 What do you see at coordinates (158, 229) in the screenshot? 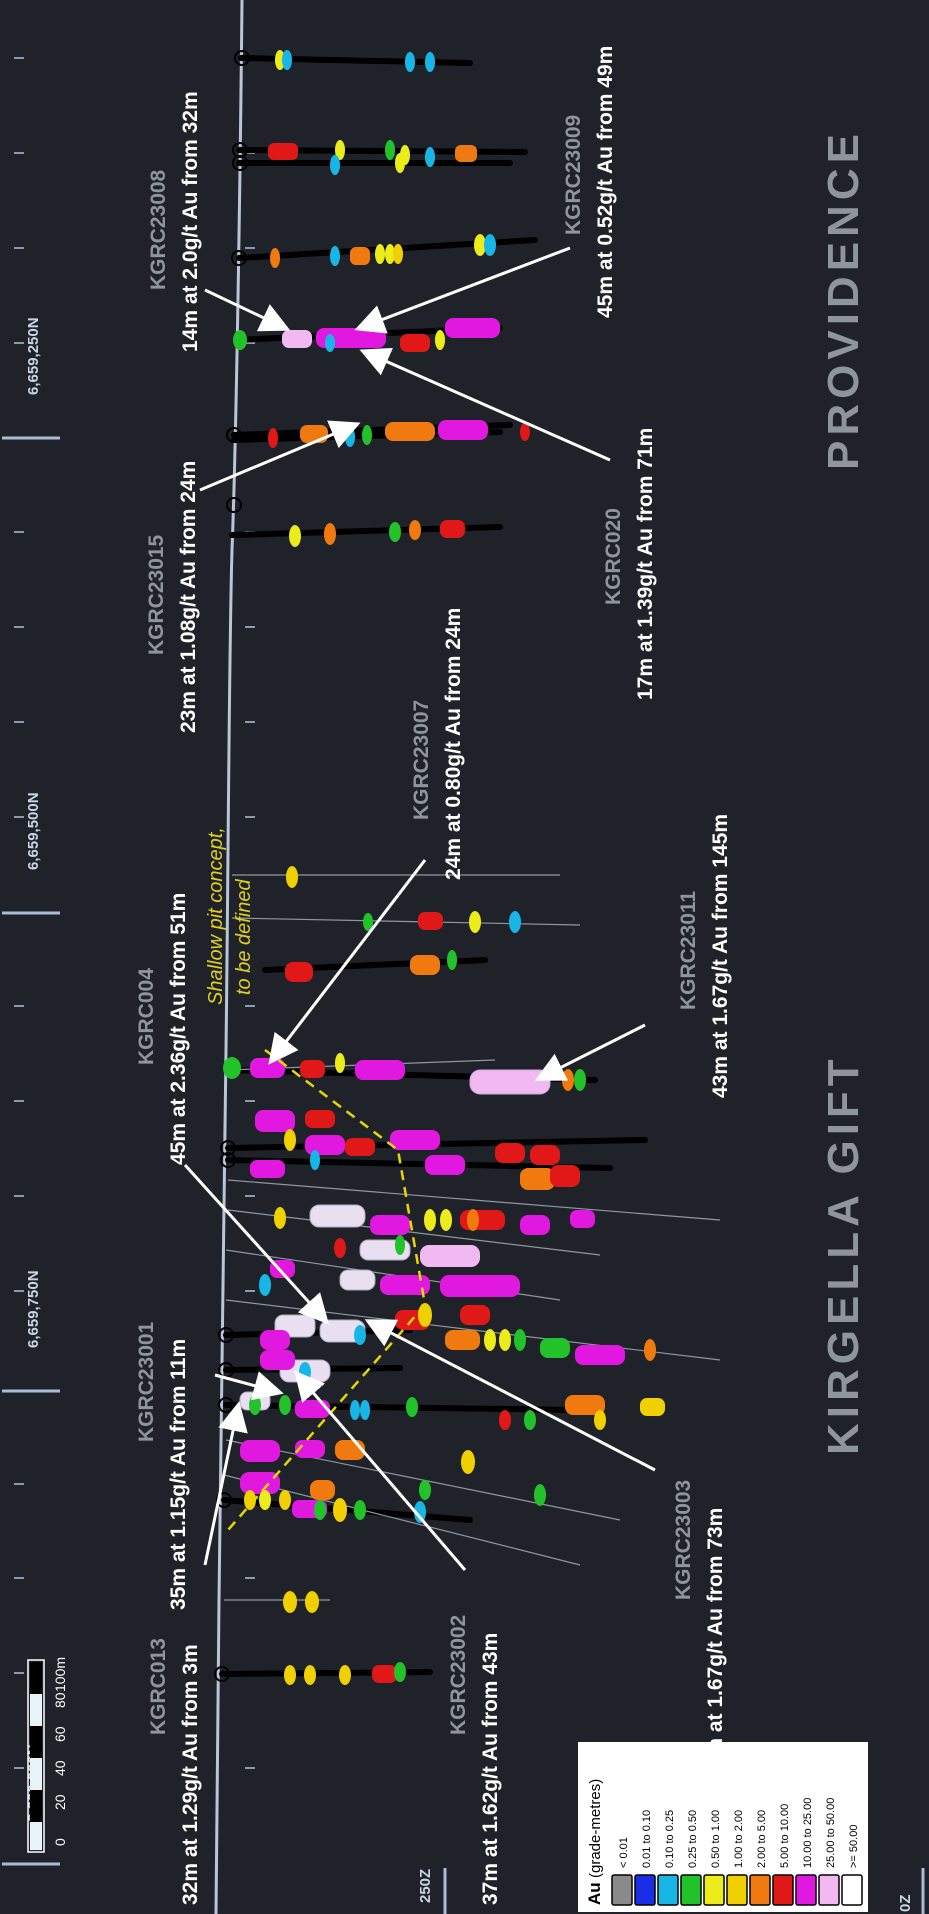
I see `hole-label: KGRC23008` at bounding box center [158, 229].